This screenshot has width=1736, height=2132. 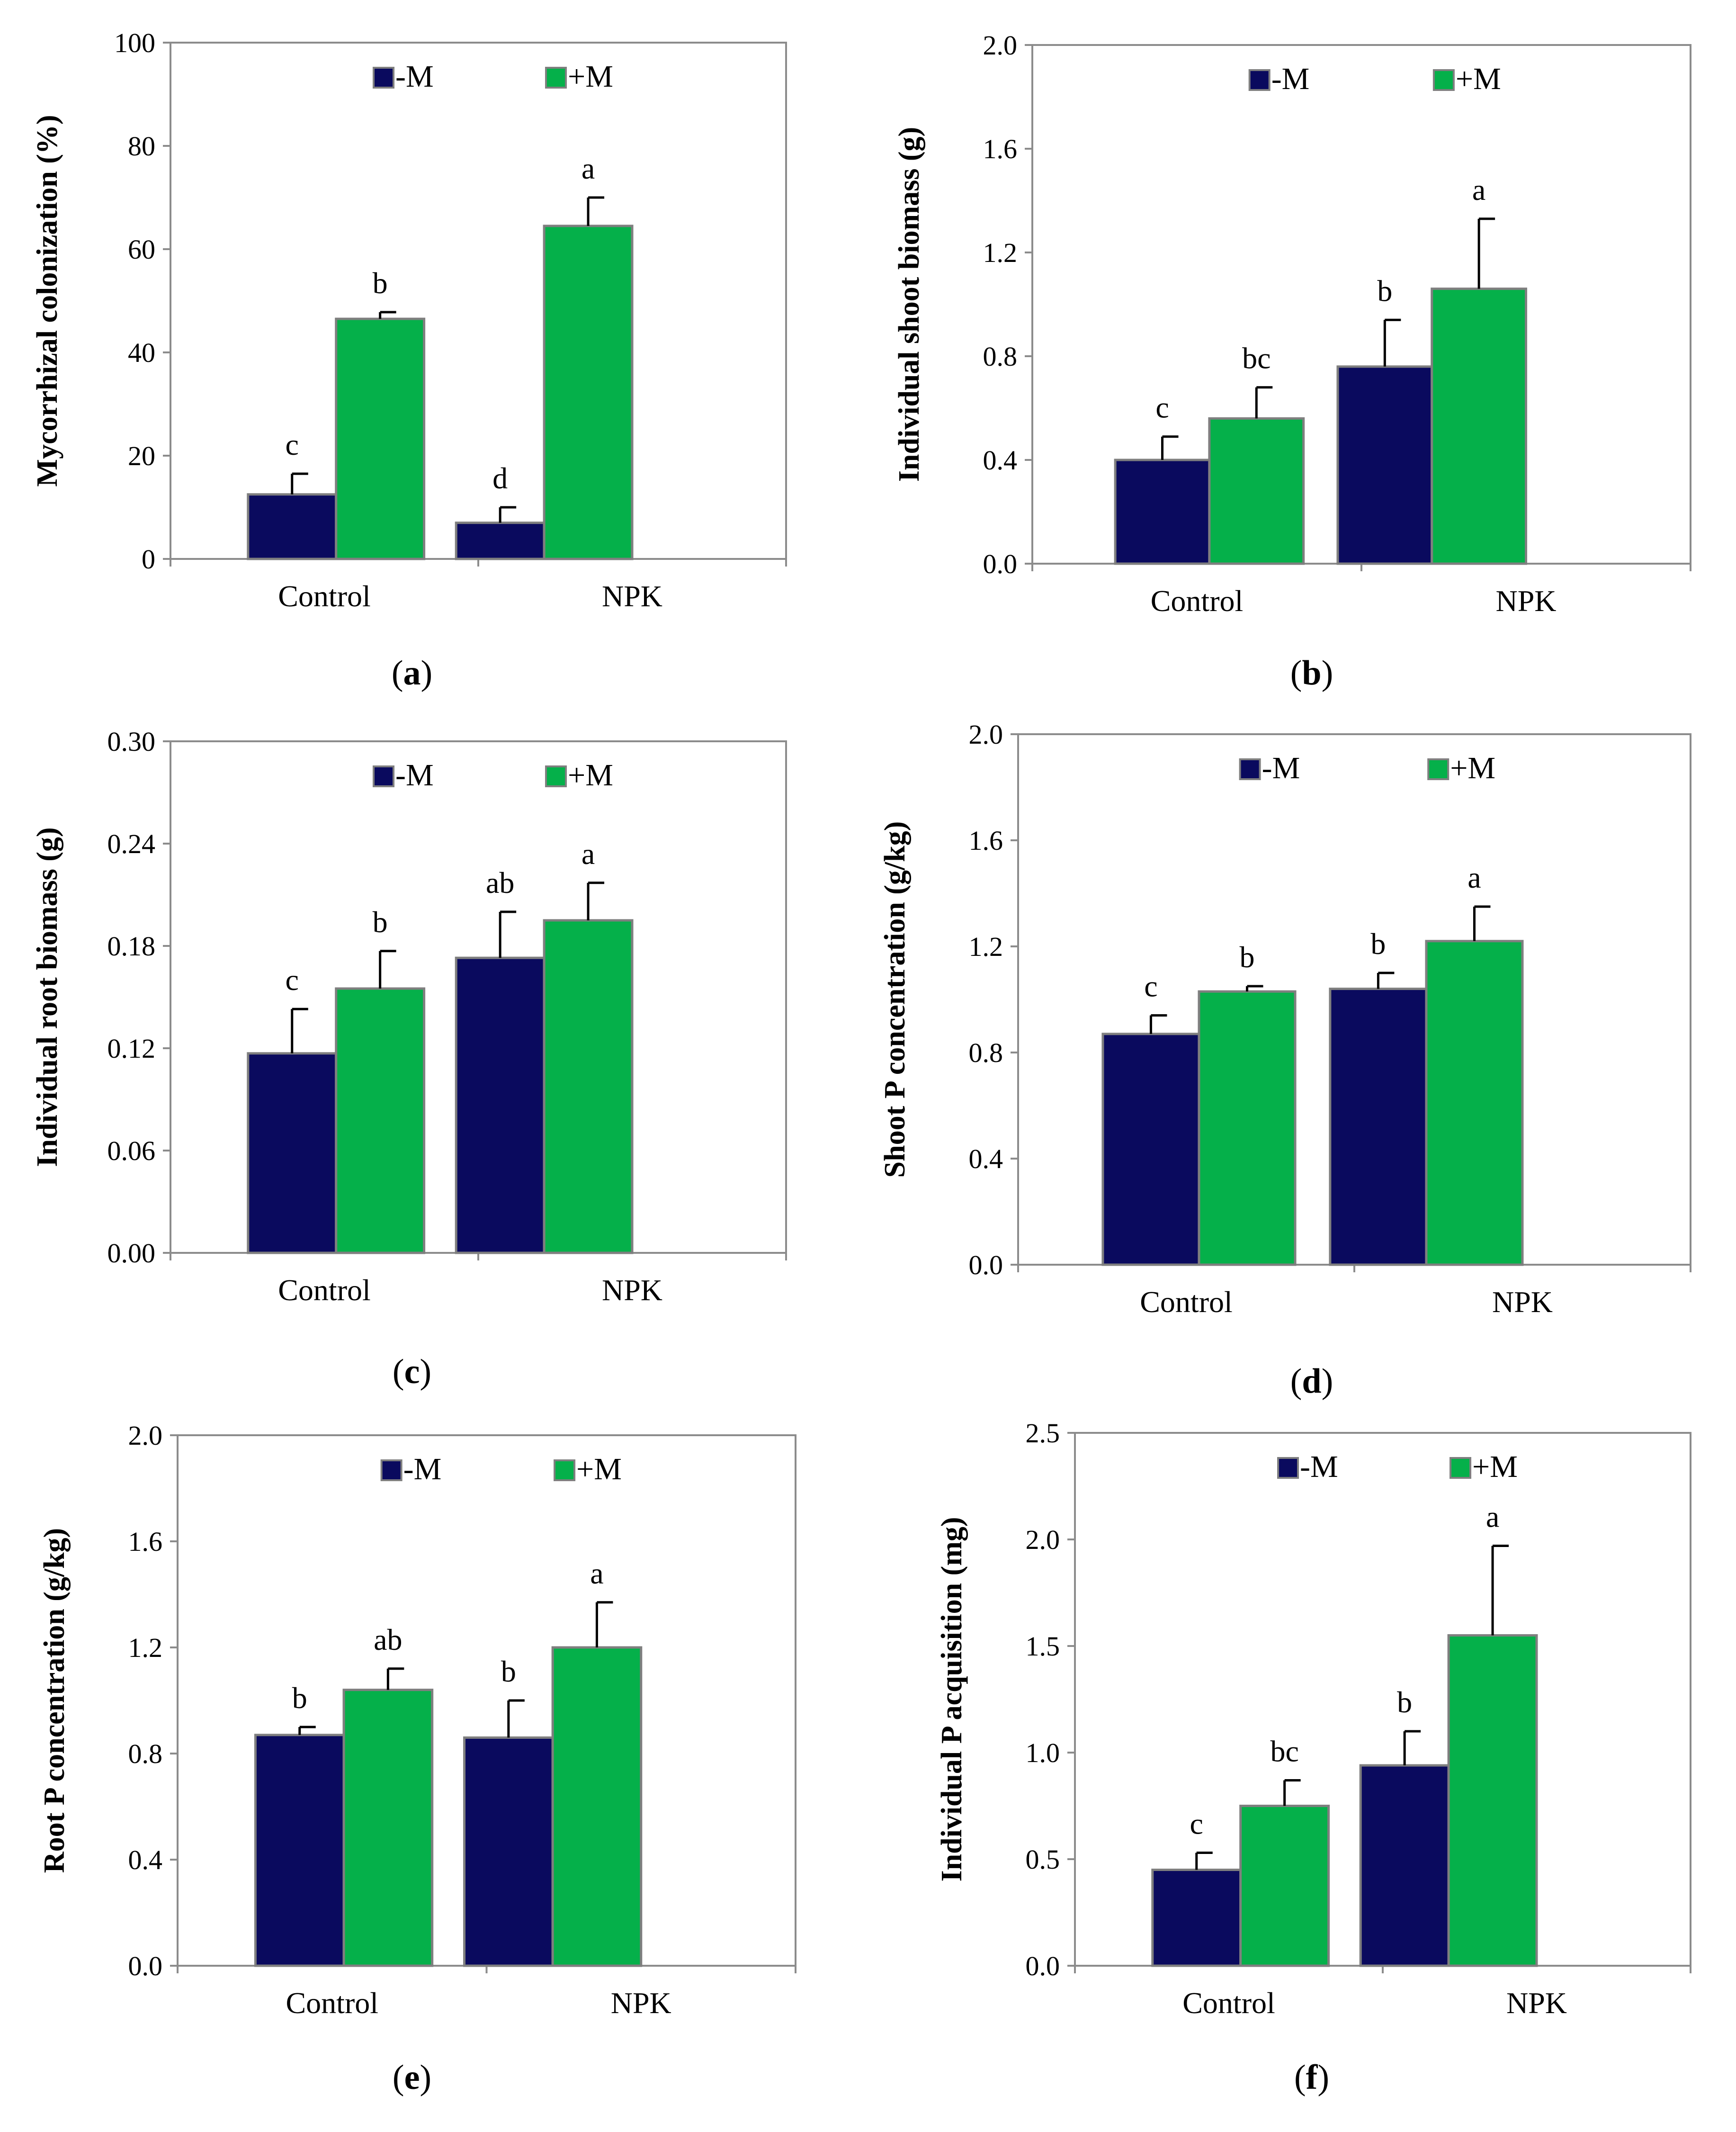 I want to click on y-tick-label: 0.18, so click(x=131, y=947).